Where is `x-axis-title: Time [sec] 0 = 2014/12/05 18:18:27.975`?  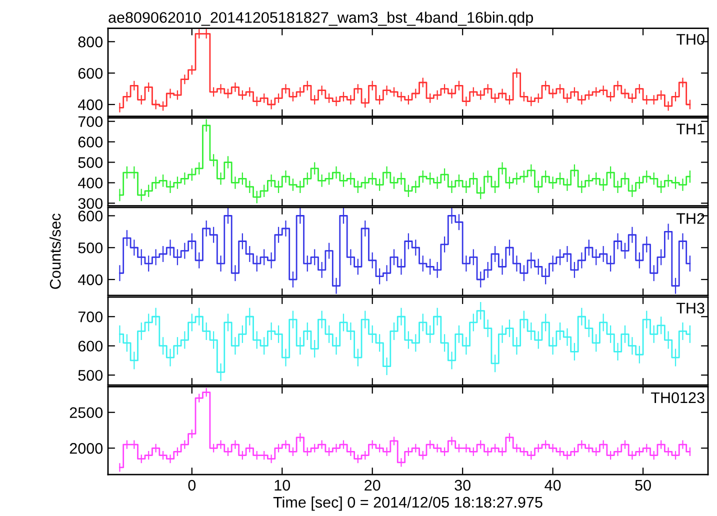
x-axis-title: Time [sec] 0 = 2014/12/05 18:18:27.975 is located at coordinates (407, 503).